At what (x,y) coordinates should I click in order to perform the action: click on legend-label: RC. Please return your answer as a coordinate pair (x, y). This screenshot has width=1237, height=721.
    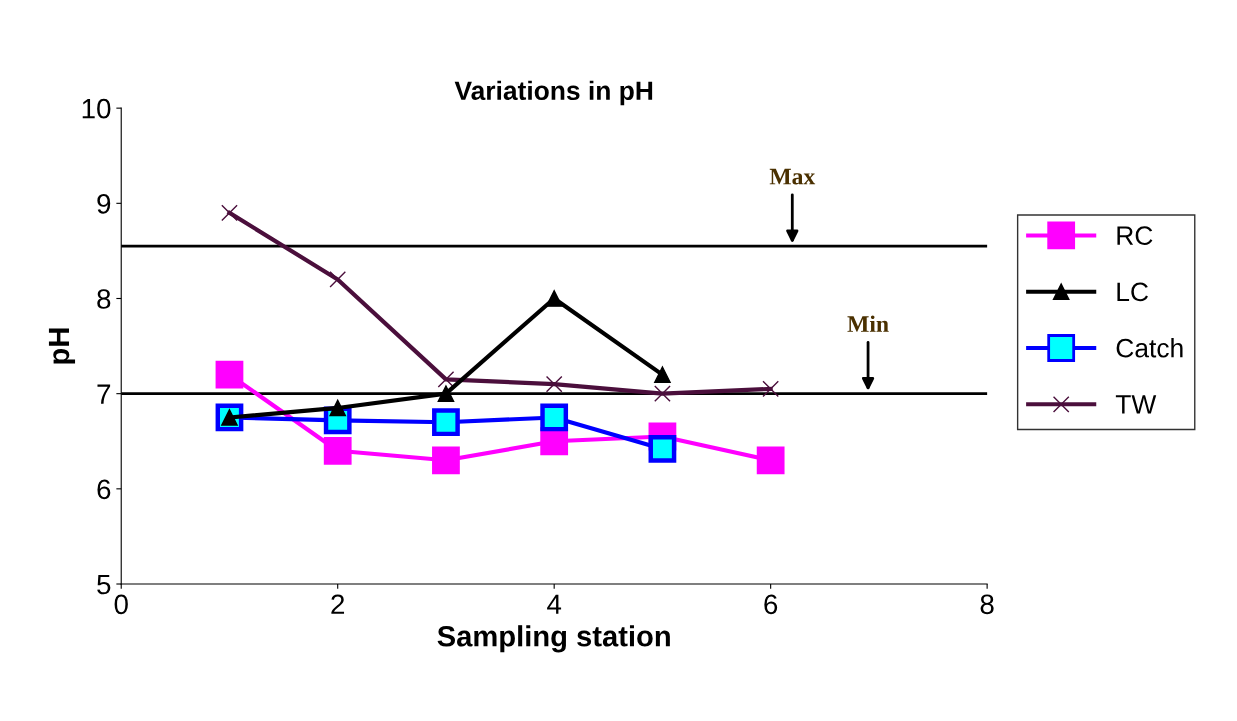
    Looking at the image, I should click on (1135, 235).